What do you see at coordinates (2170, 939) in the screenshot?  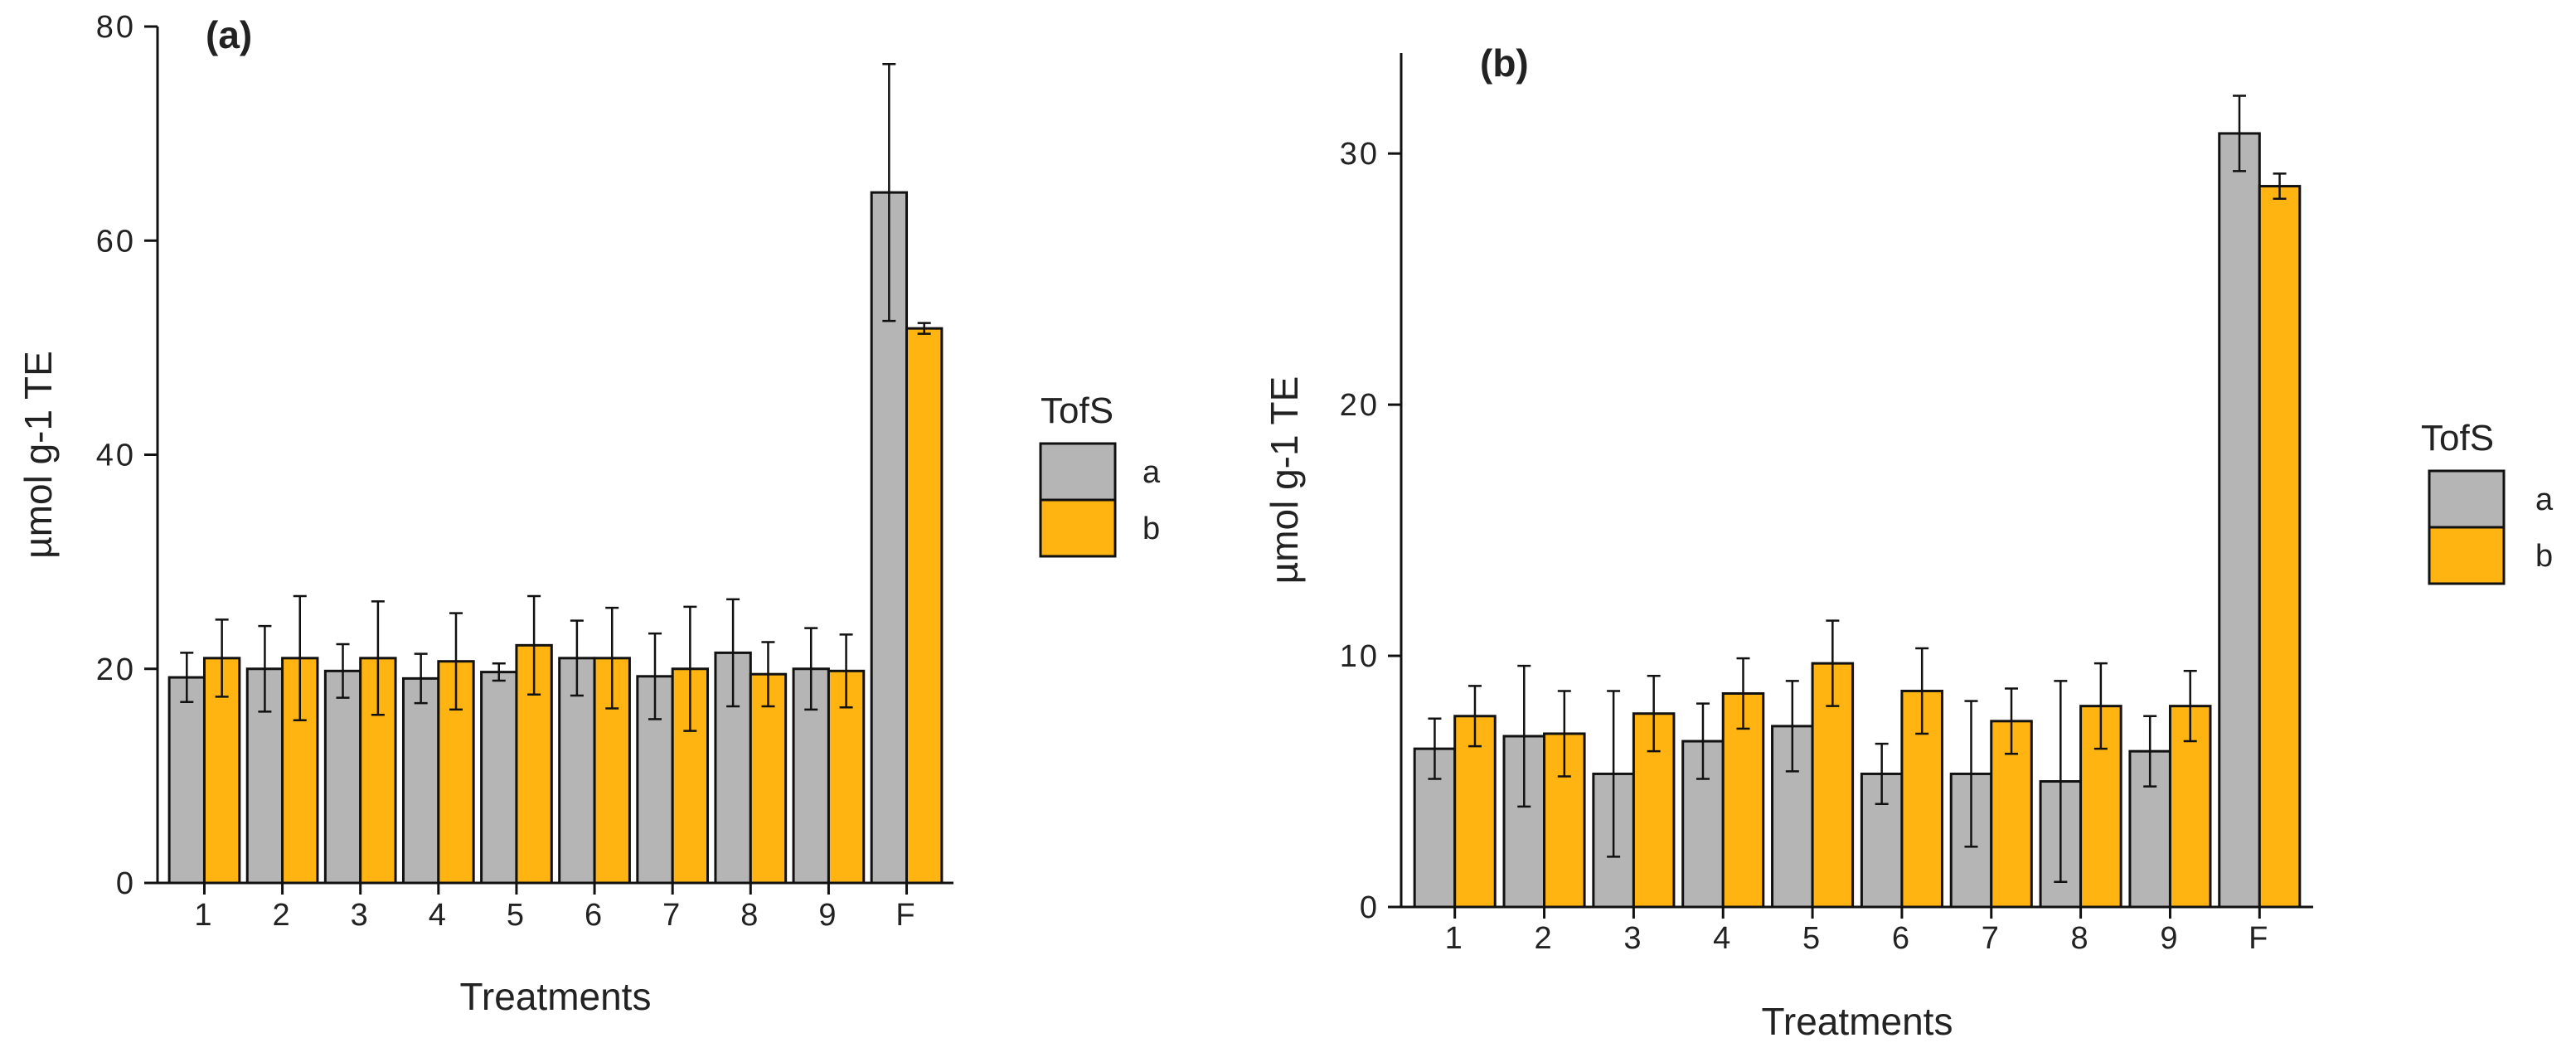 I see `panel-b-x-tick-label: 9` at bounding box center [2170, 939].